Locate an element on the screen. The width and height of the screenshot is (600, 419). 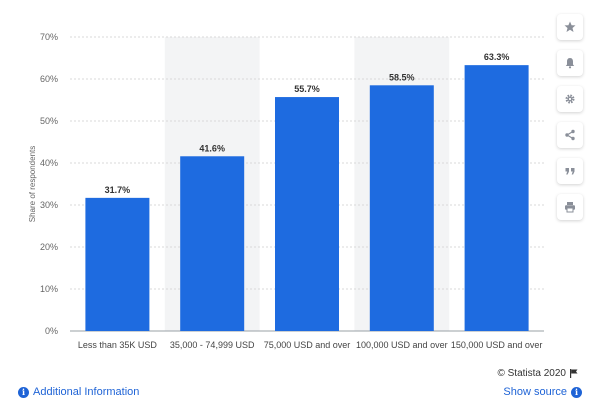
share-button is located at coordinates (570, 135).